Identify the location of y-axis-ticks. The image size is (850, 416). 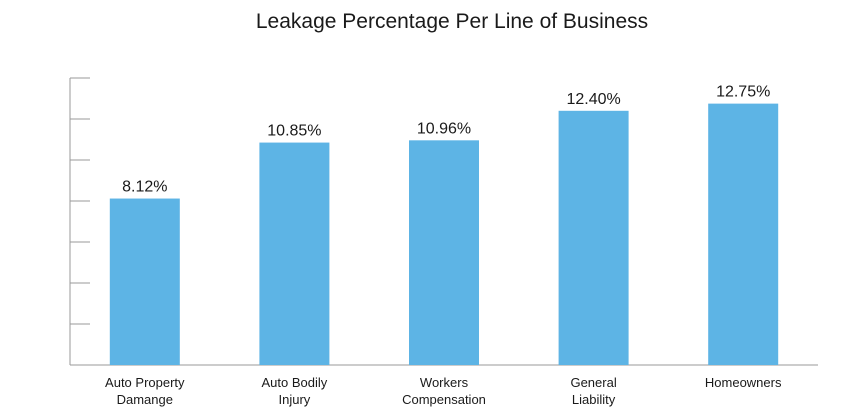
(80, 221).